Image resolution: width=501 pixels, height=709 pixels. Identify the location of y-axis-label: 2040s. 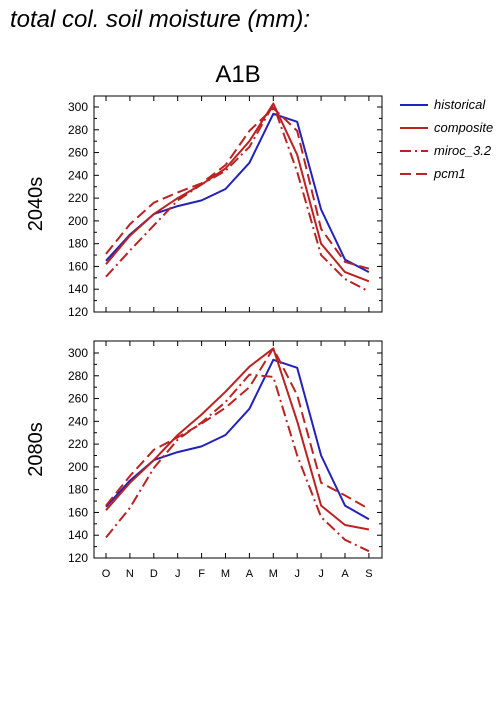
(36, 204).